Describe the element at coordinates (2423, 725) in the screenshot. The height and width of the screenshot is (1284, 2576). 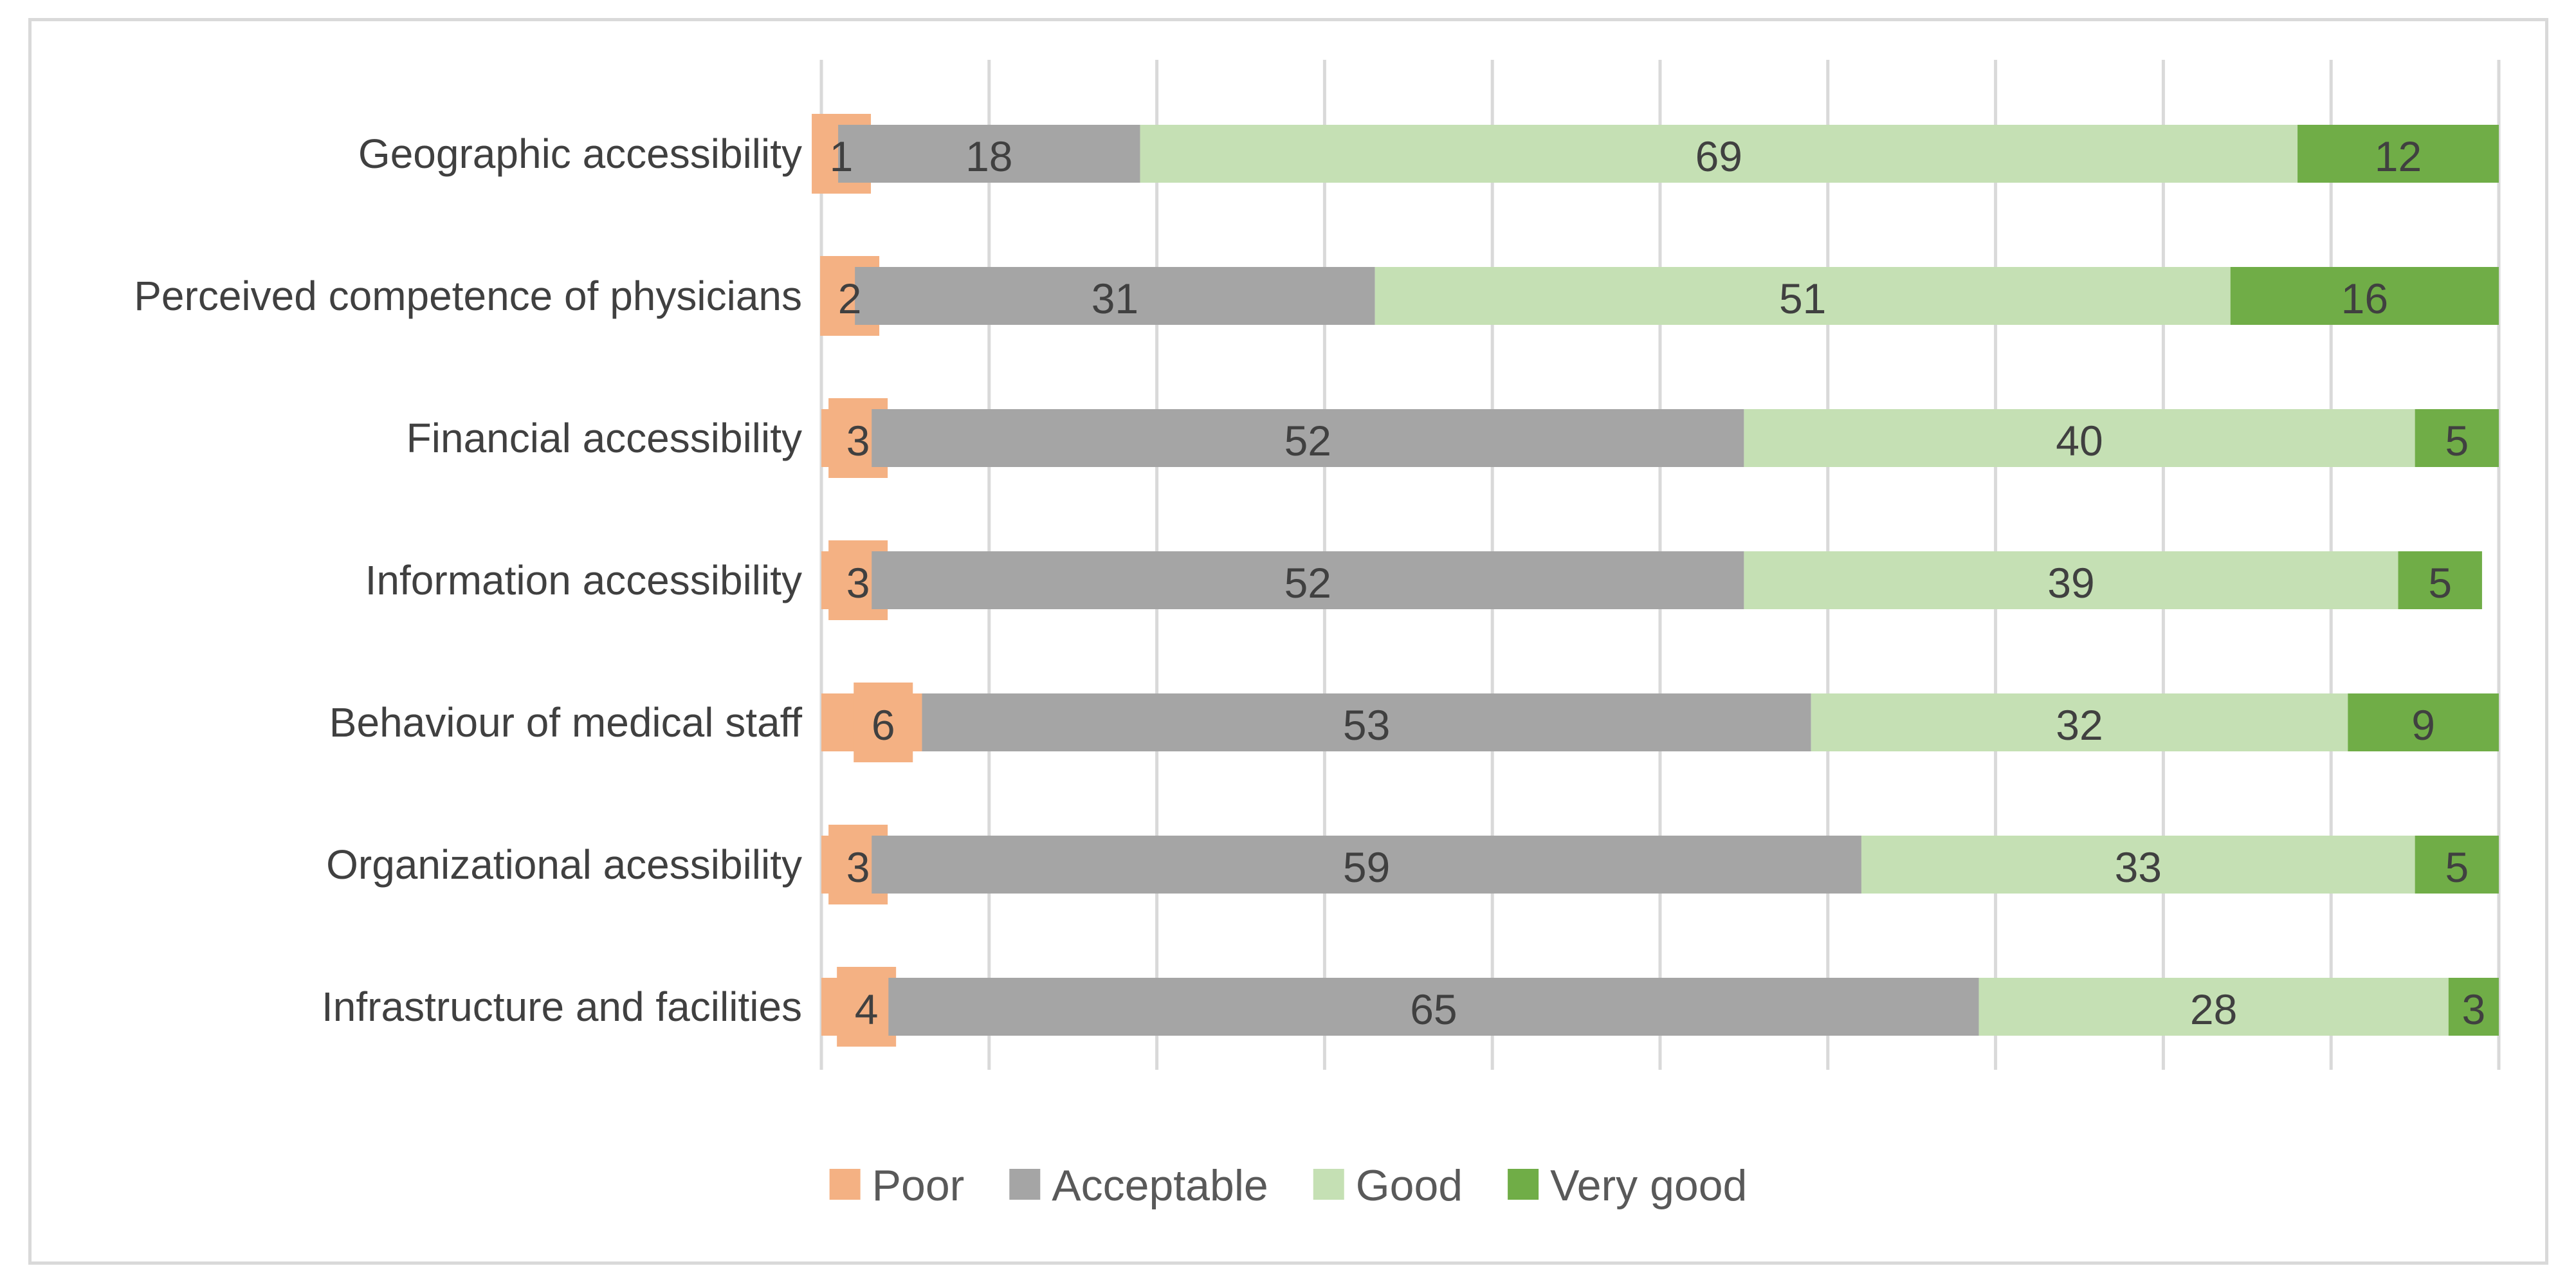
I see `data-label-very-good-behaviour-of-medical-staff: 9` at that location.